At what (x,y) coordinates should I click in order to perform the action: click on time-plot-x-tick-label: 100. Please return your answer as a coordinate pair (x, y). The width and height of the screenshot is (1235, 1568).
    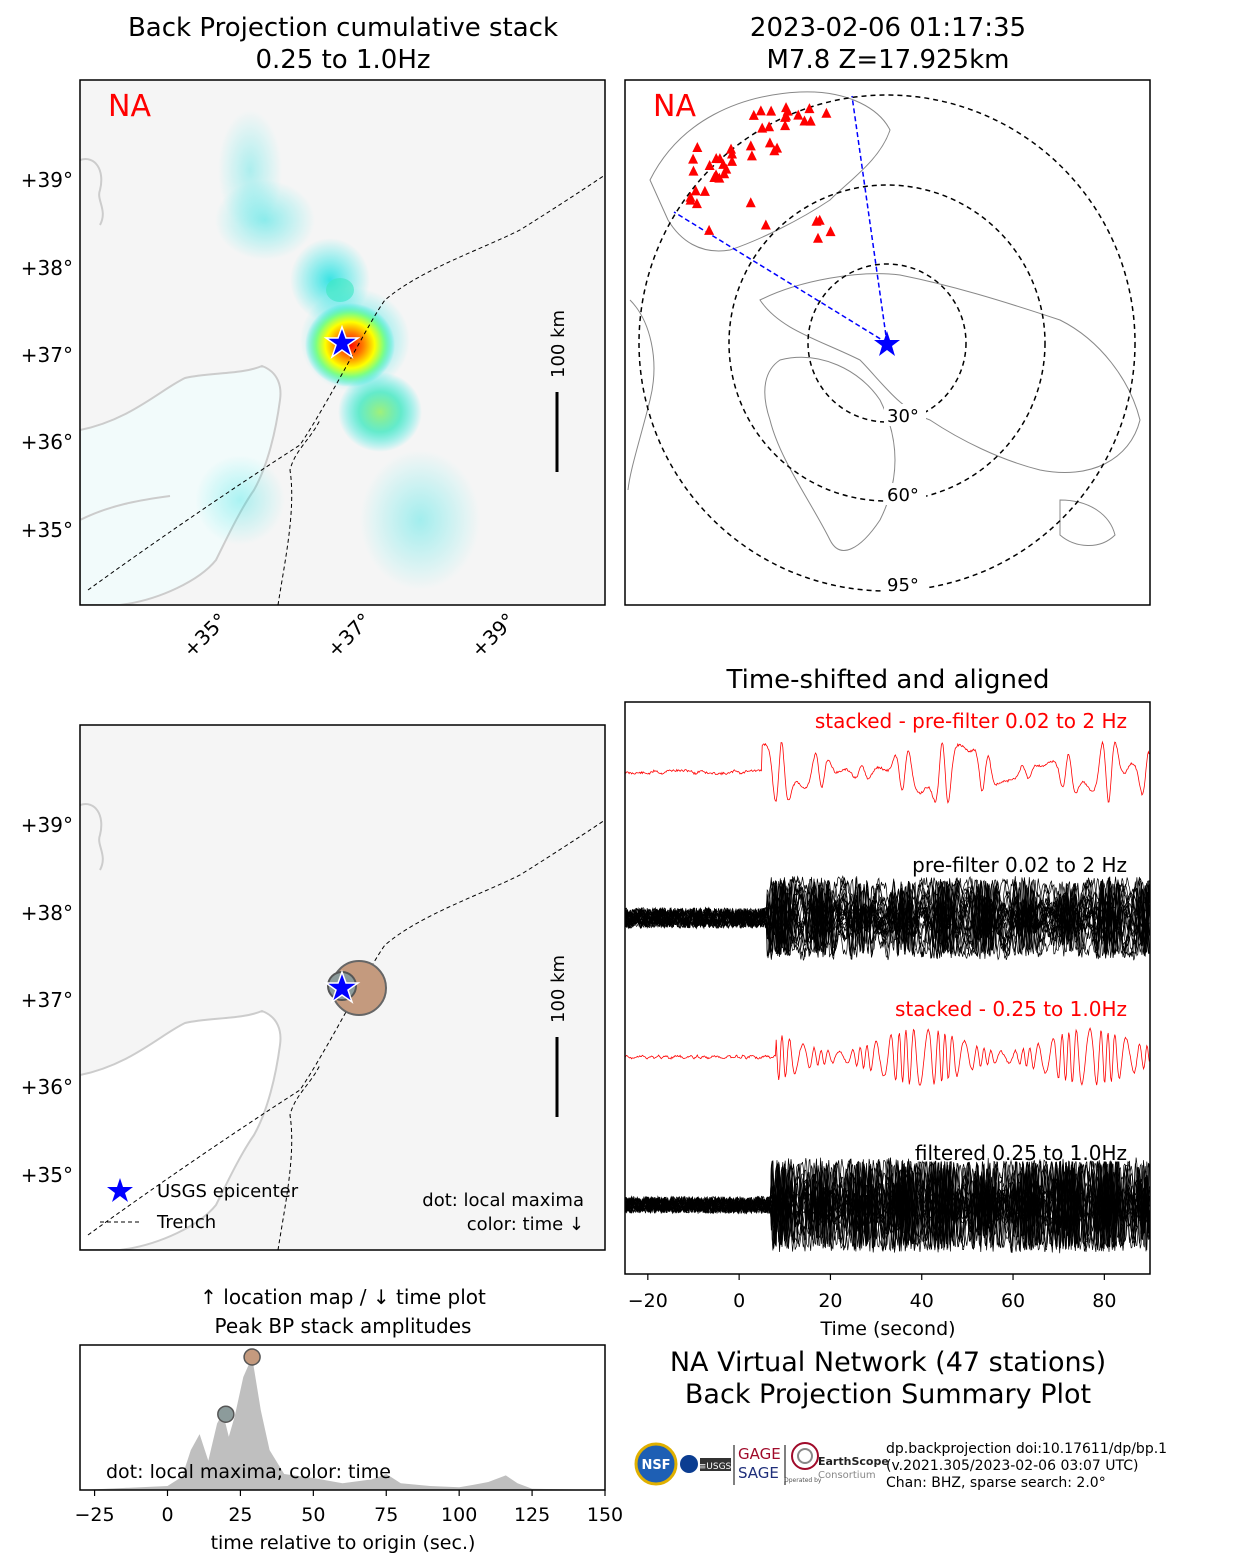
    Looking at the image, I should click on (459, 1515).